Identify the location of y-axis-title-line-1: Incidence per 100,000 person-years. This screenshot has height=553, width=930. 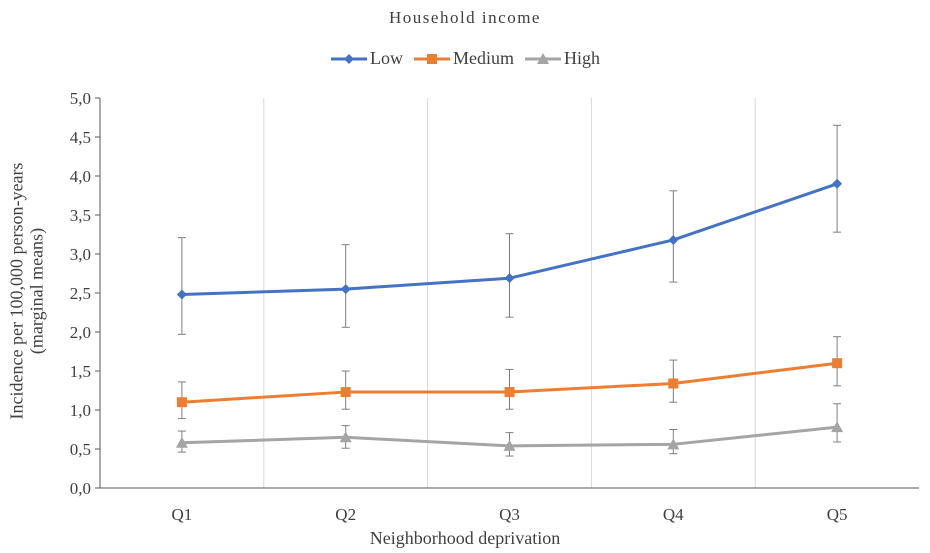
(16, 291).